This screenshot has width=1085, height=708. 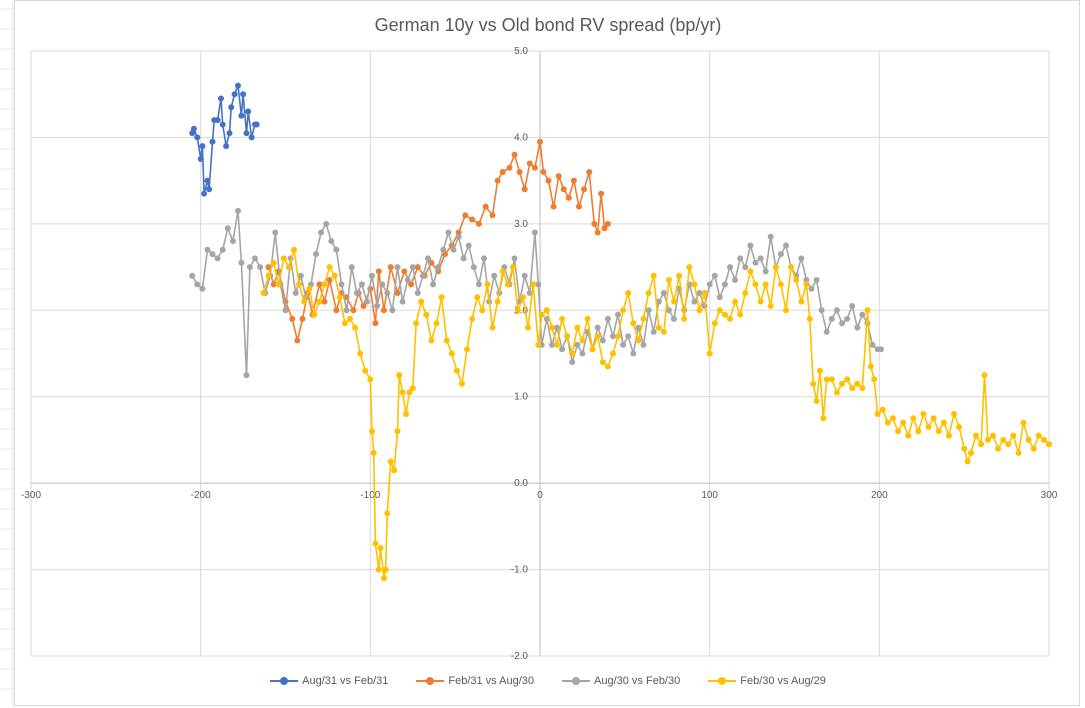 I want to click on y-tick-label: 0.0, so click(x=521, y=483).